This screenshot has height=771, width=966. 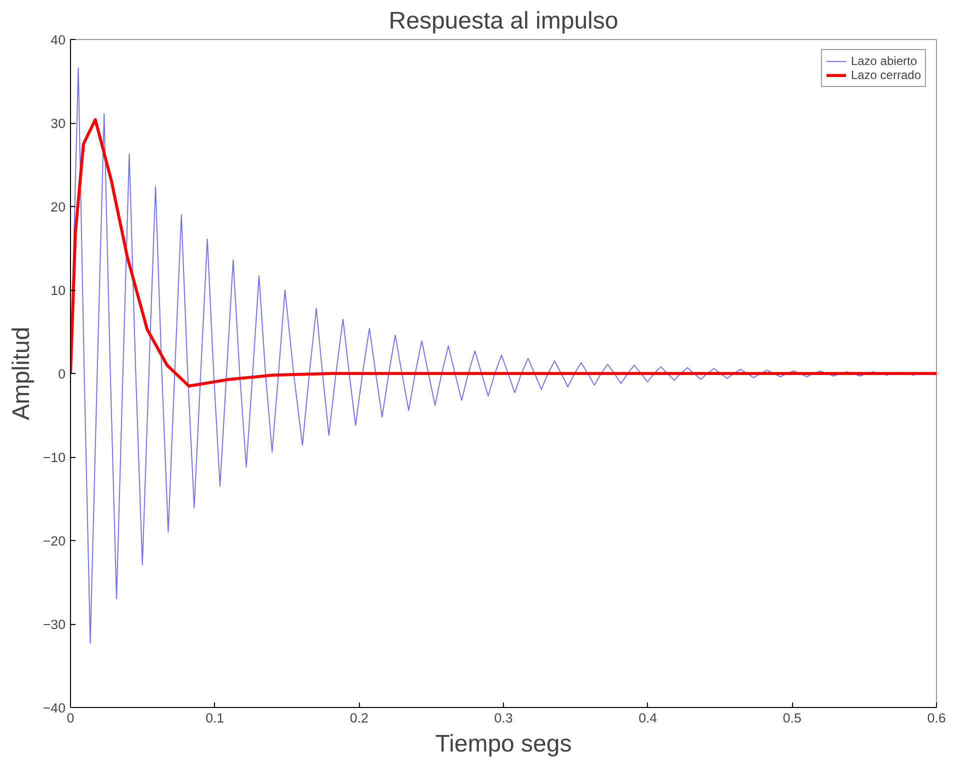 I want to click on chart-title: Respuesta al impulso, so click(x=503, y=21).